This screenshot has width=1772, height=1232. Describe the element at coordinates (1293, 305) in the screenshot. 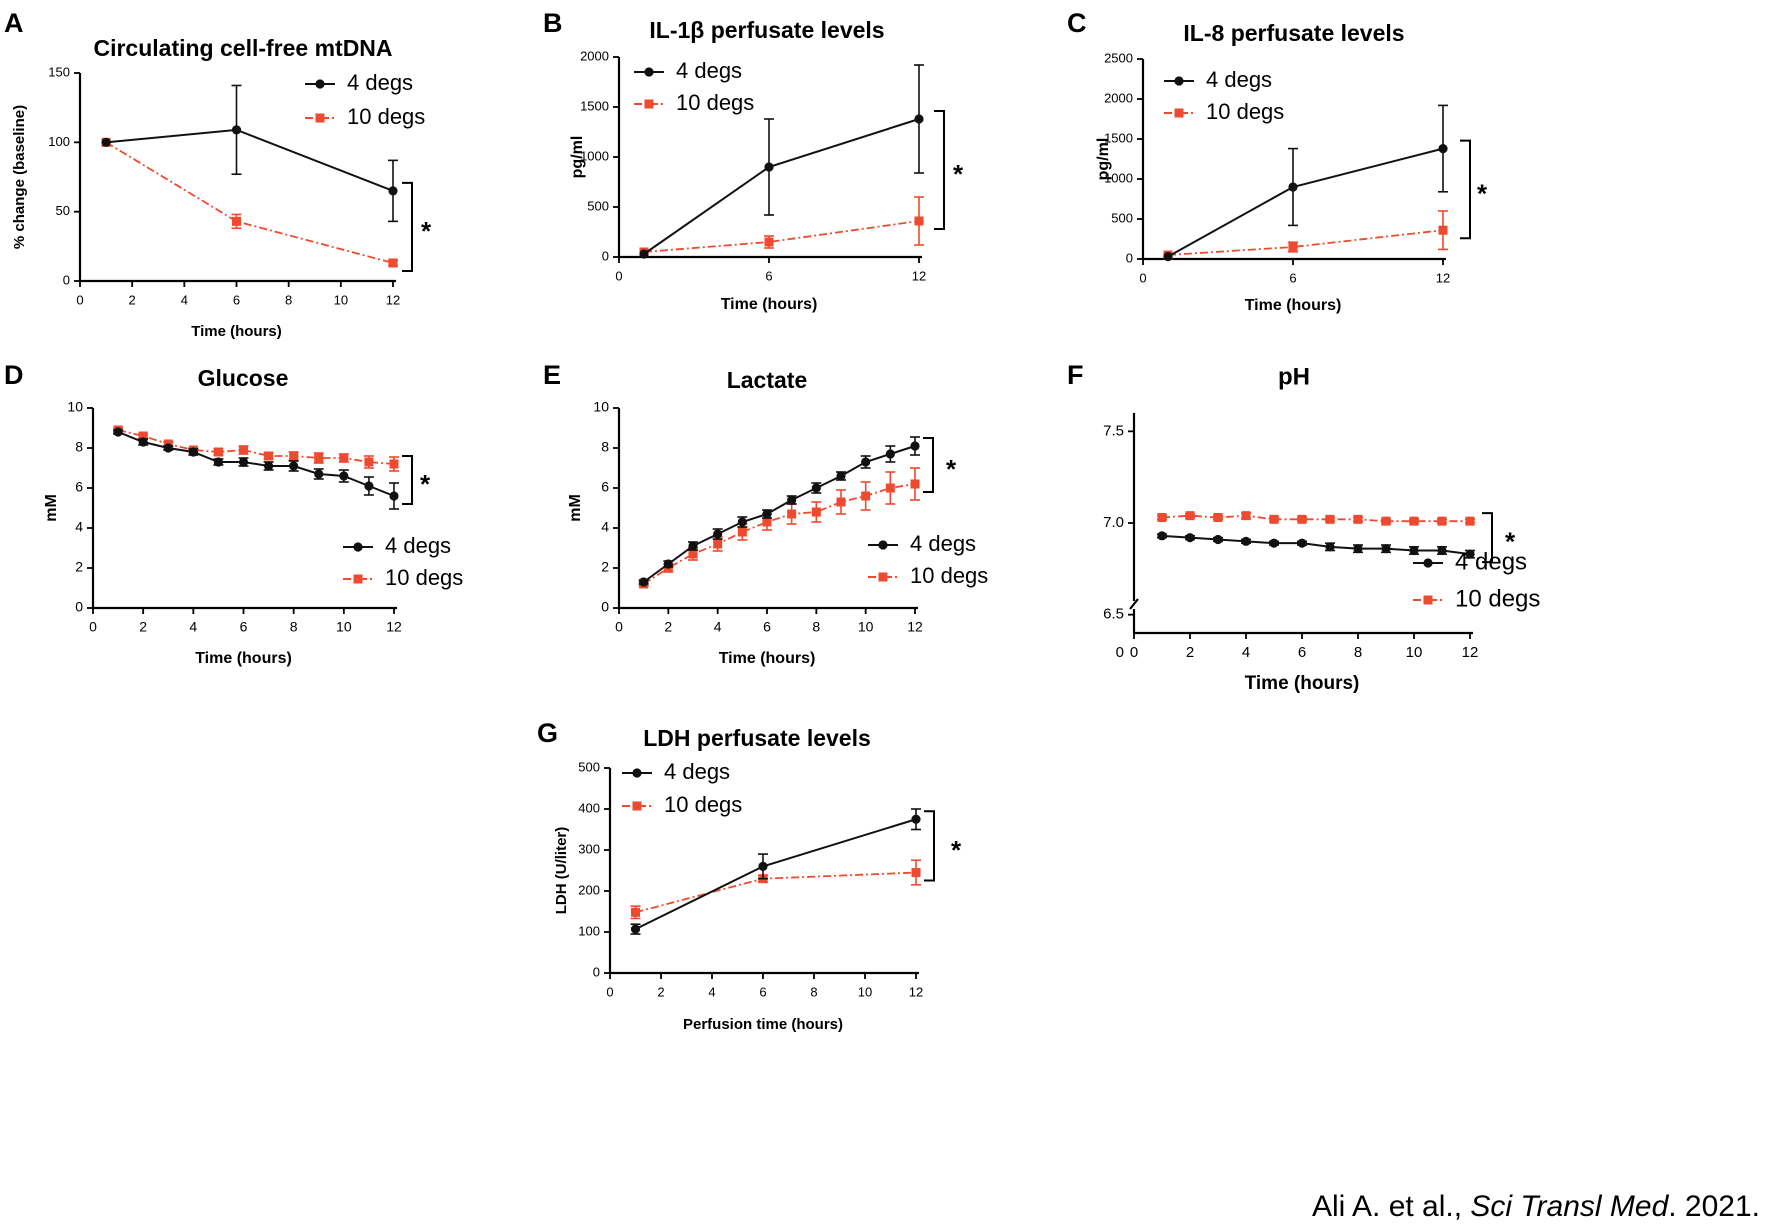

I see `x-axis-label-c: Time (hours)` at that location.